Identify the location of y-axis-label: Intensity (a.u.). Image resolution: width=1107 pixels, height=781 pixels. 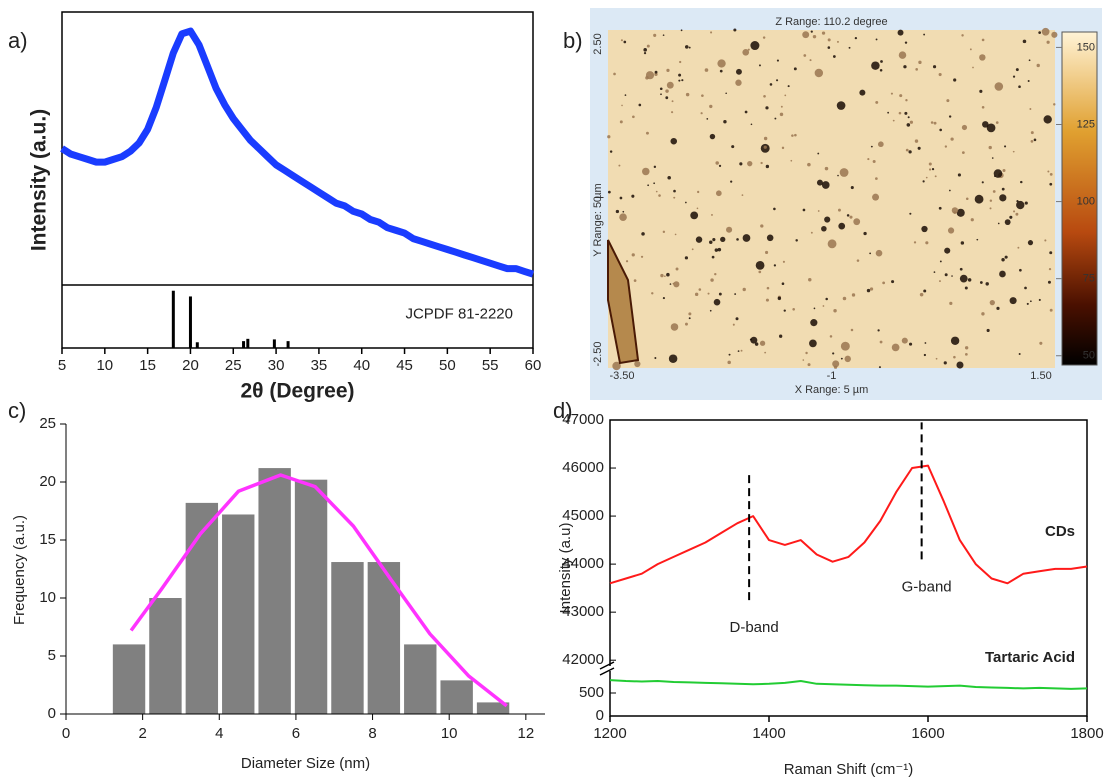
(39, 180).